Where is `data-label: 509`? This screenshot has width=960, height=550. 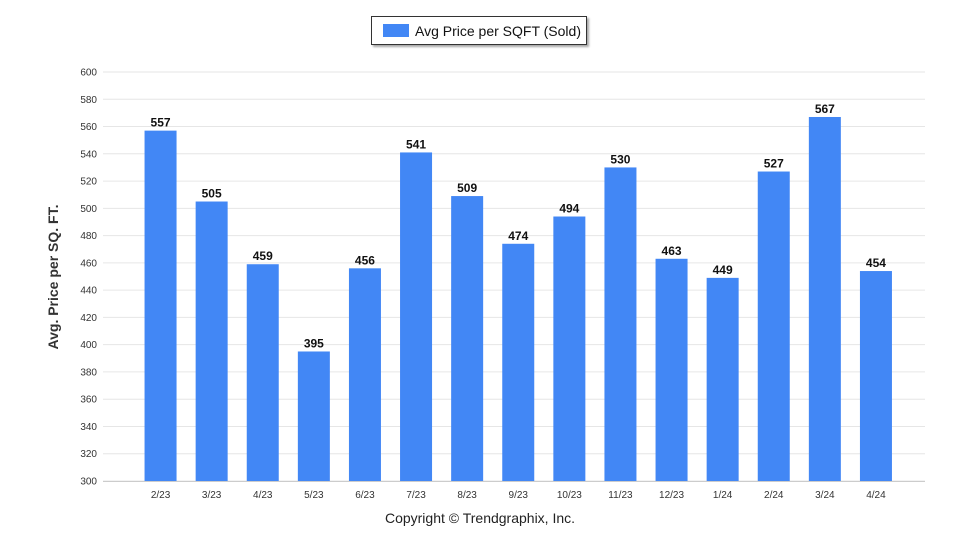
data-label: 509 is located at coordinates (467, 188).